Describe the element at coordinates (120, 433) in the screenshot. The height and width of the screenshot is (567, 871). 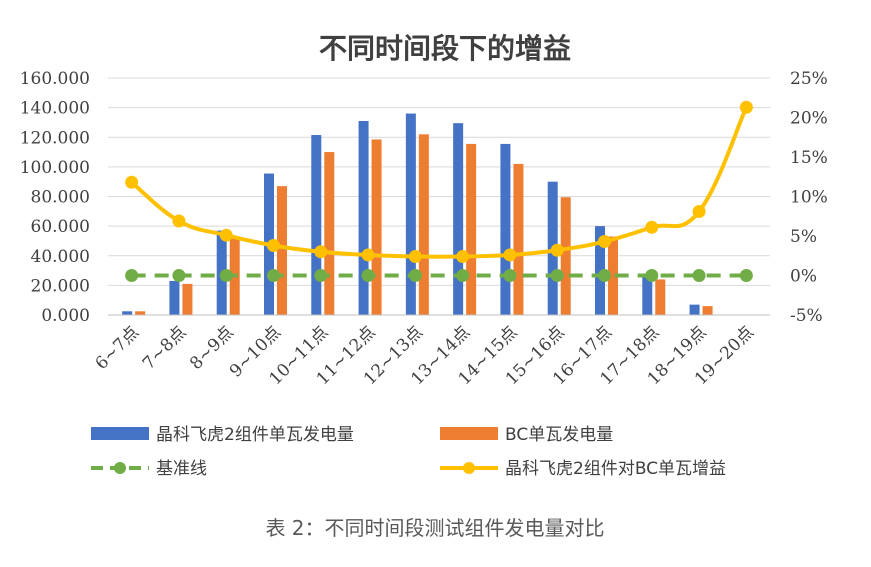
I see `legend-swatch-jinko-power` at that location.